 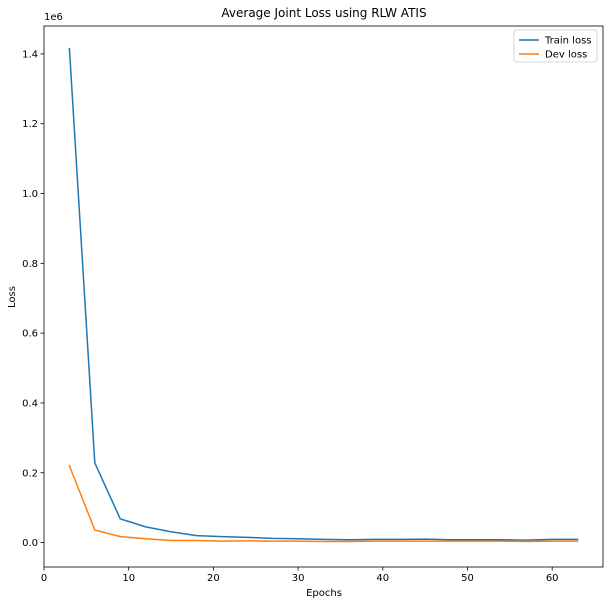 What do you see at coordinates (44, 578) in the screenshot?
I see `x-tick-label: 0` at bounding box center [44, 578].